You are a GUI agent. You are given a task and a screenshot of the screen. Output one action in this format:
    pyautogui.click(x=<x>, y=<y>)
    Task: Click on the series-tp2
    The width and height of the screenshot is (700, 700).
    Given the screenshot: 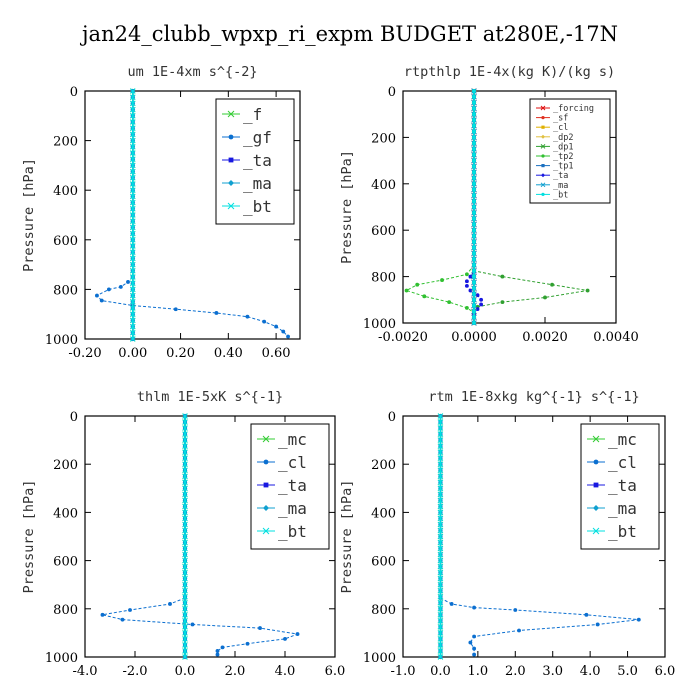 What is the action you would take?
    pyautogui.click(x=440, y=289)
    